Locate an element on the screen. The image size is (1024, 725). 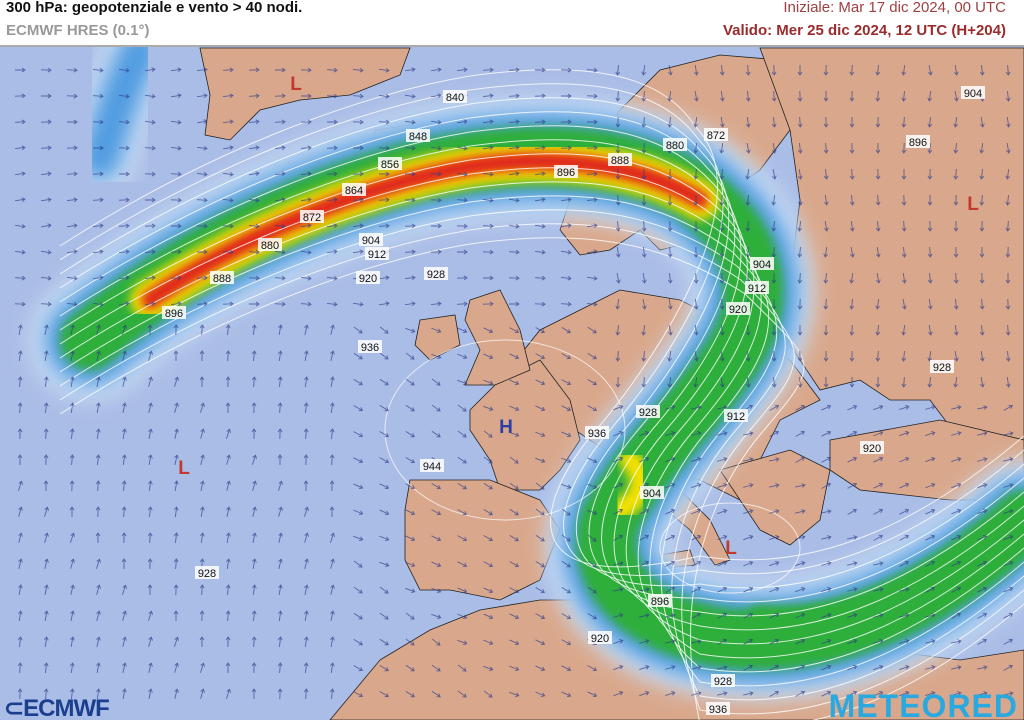
contour-label: 904 is located at coordinates (652, 494).